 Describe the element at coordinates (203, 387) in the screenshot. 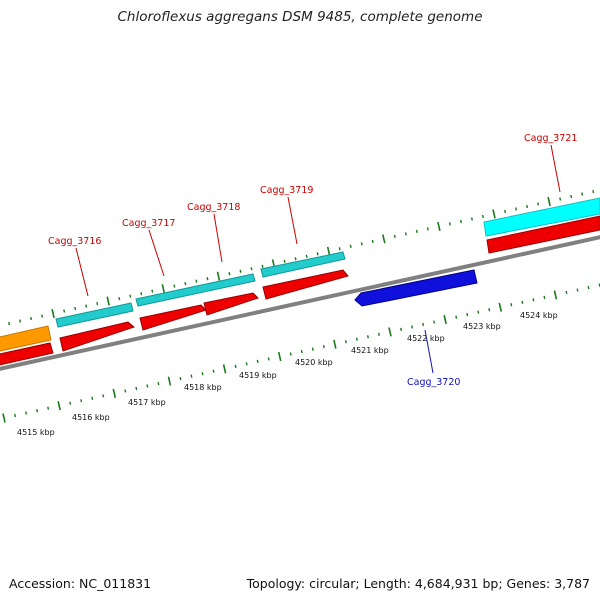

I see `scale-label: 4518 kbp` at that location.